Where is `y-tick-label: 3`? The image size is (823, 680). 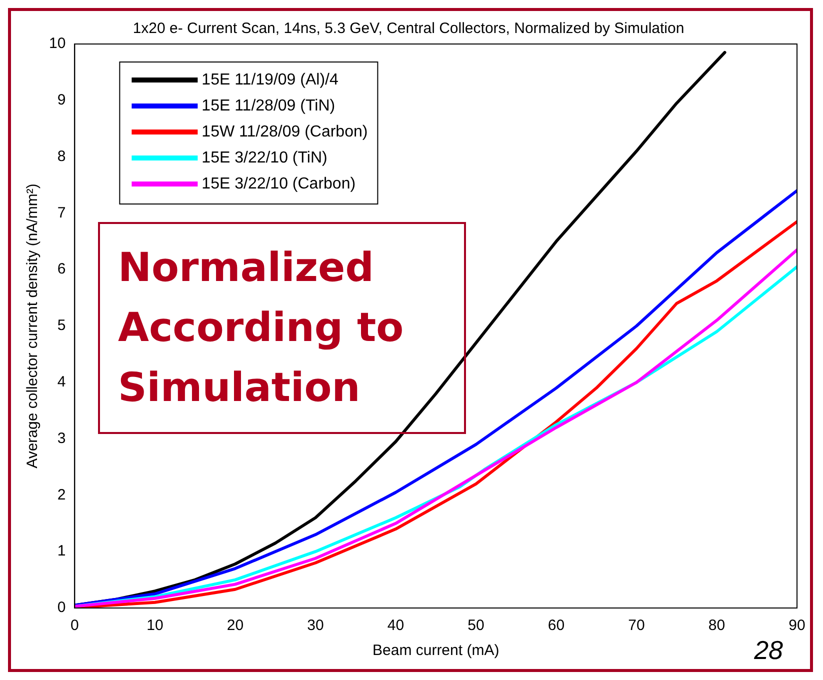
y-tick-label: 3 is located at coordinates (61, 438).